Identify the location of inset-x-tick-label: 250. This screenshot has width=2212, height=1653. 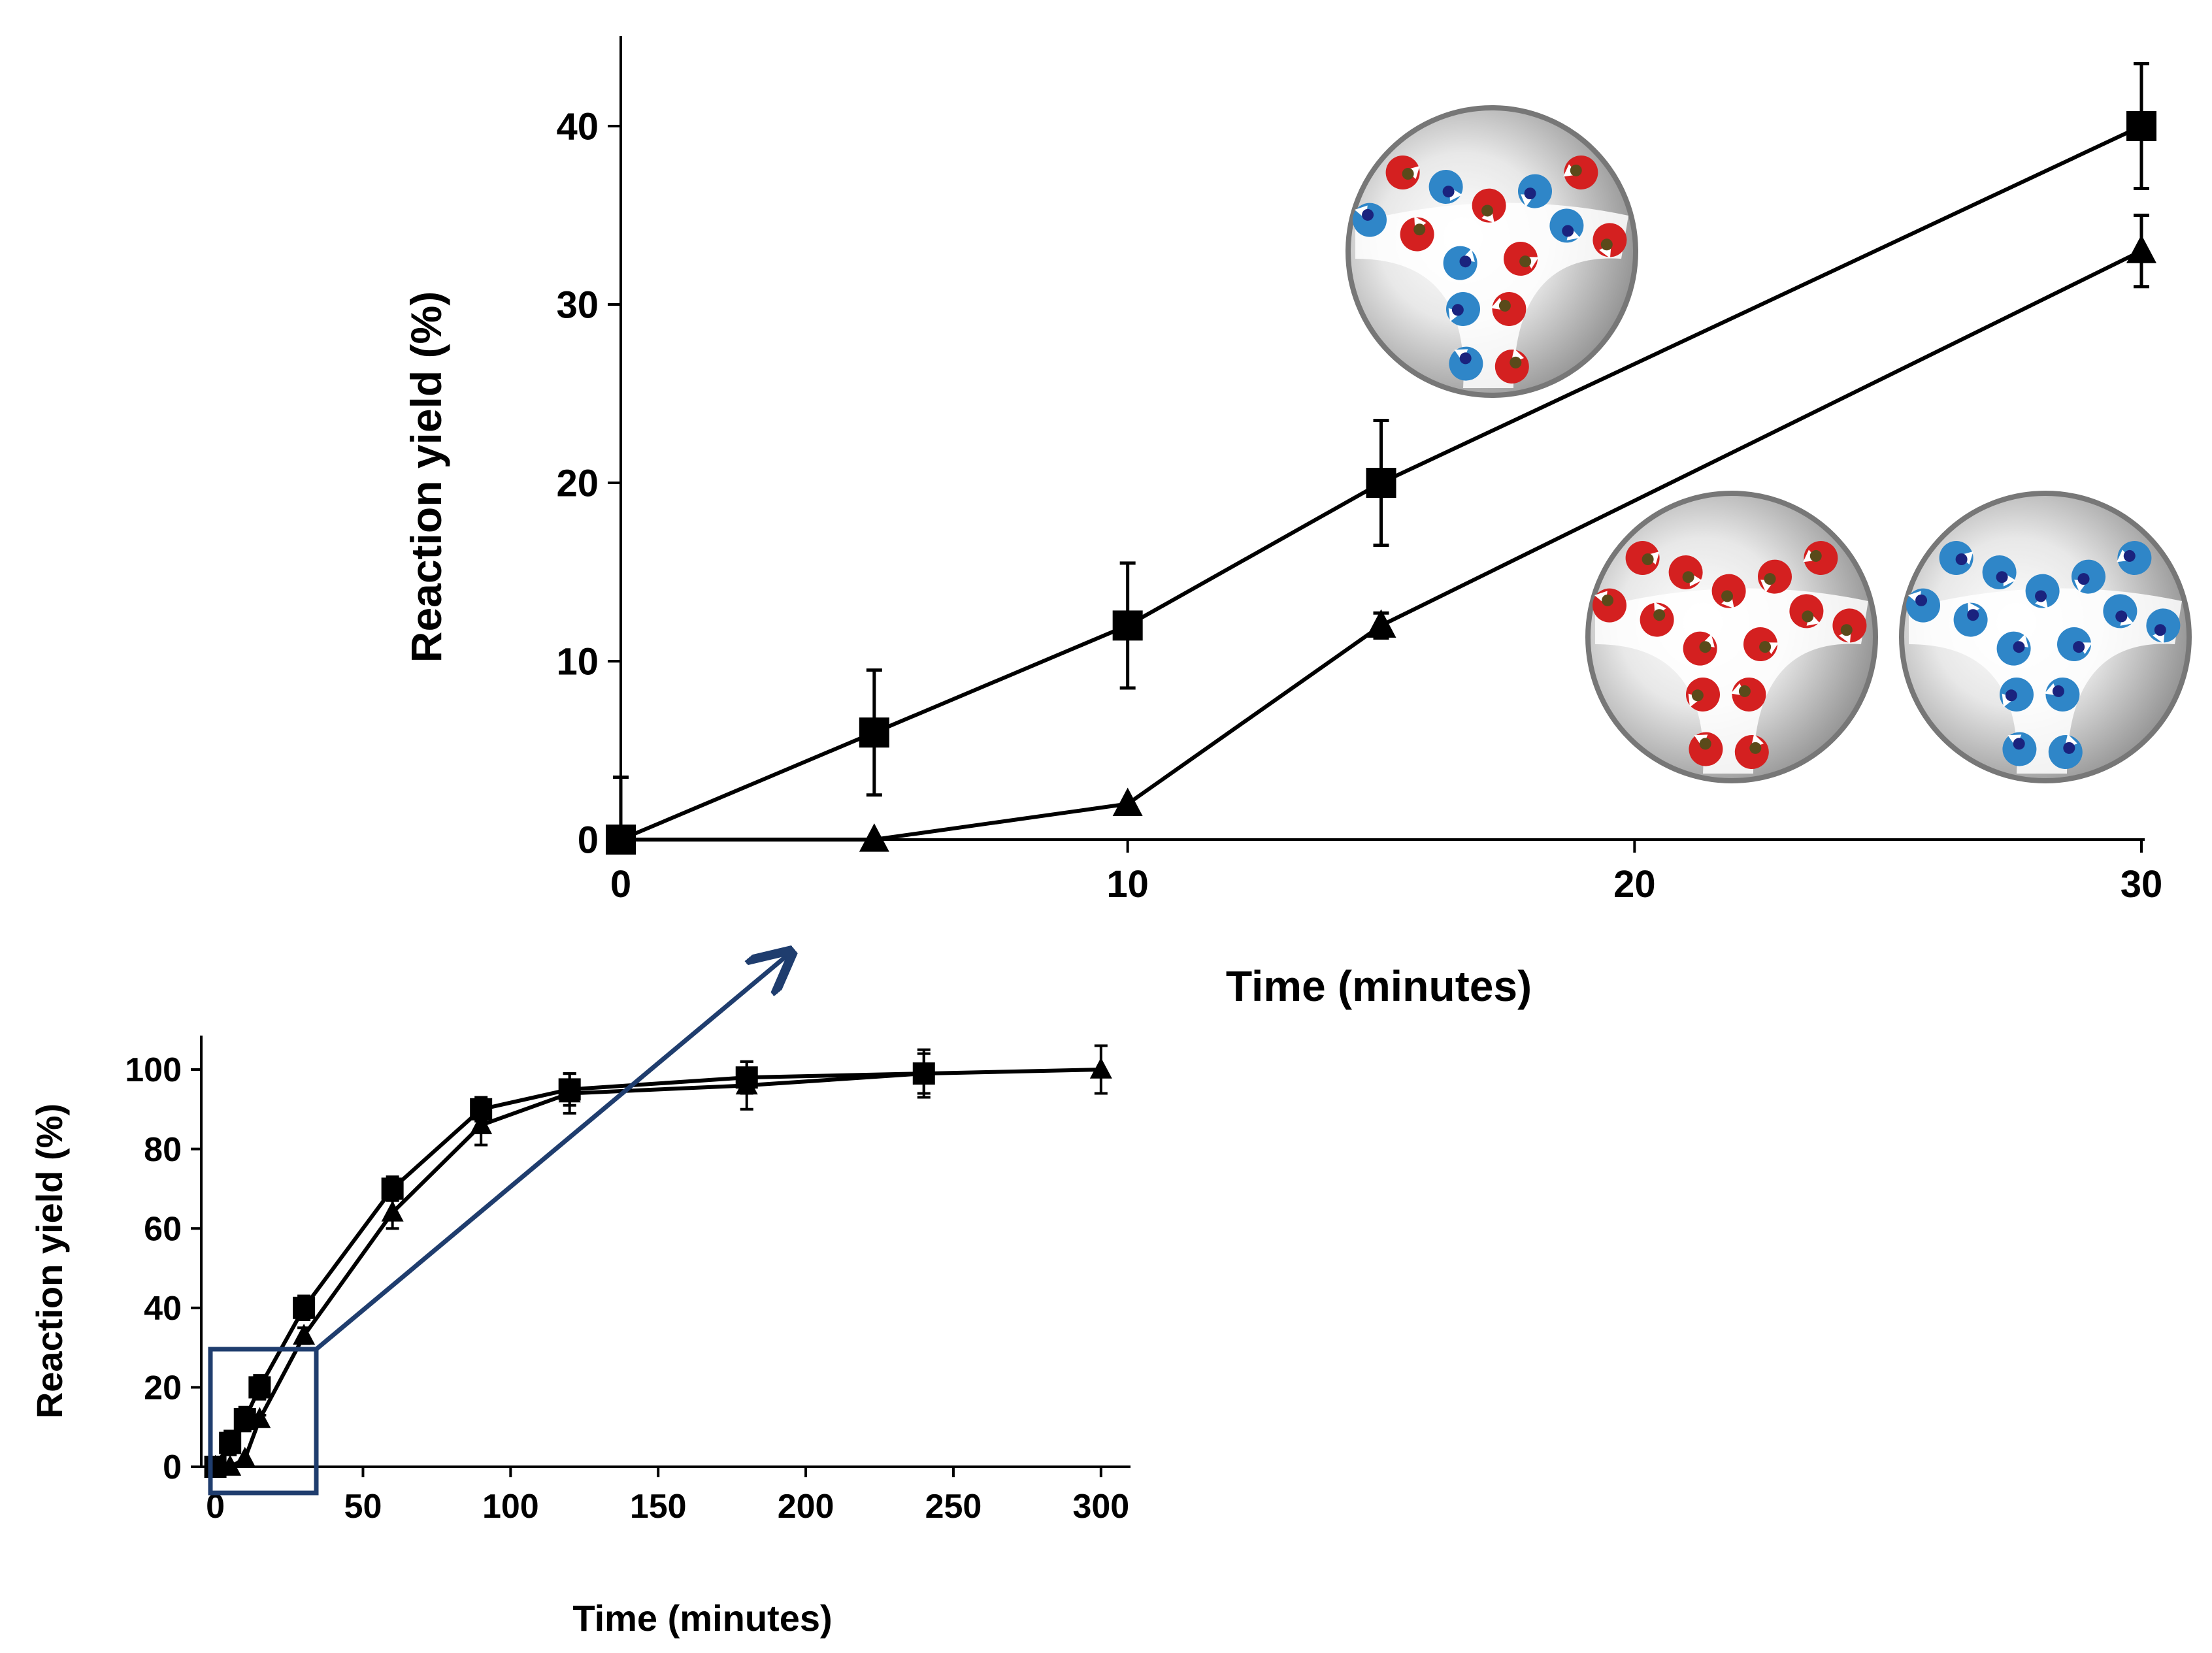
(953, 1507).